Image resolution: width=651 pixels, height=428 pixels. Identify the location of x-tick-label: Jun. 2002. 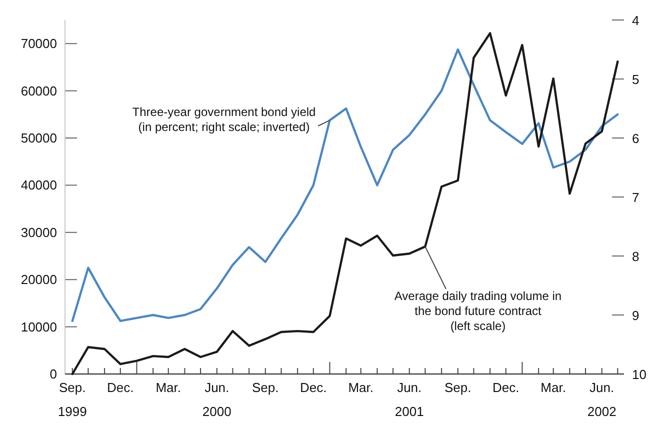
(601, 399).